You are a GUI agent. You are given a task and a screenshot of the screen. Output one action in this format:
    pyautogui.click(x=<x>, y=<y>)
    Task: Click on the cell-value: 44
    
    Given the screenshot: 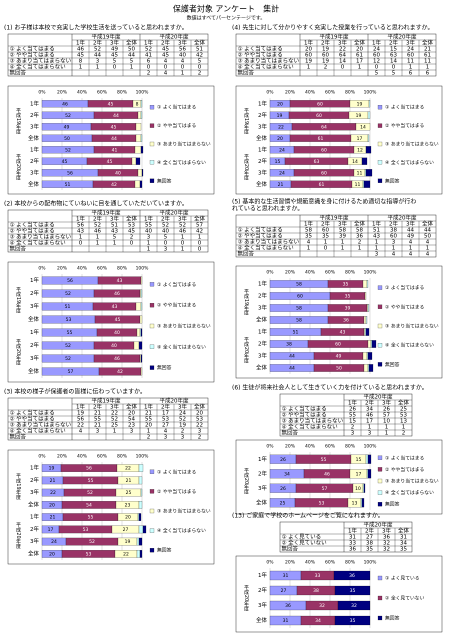 What is the action you would take?
    pyautogui.click(x=410, y=231)
    